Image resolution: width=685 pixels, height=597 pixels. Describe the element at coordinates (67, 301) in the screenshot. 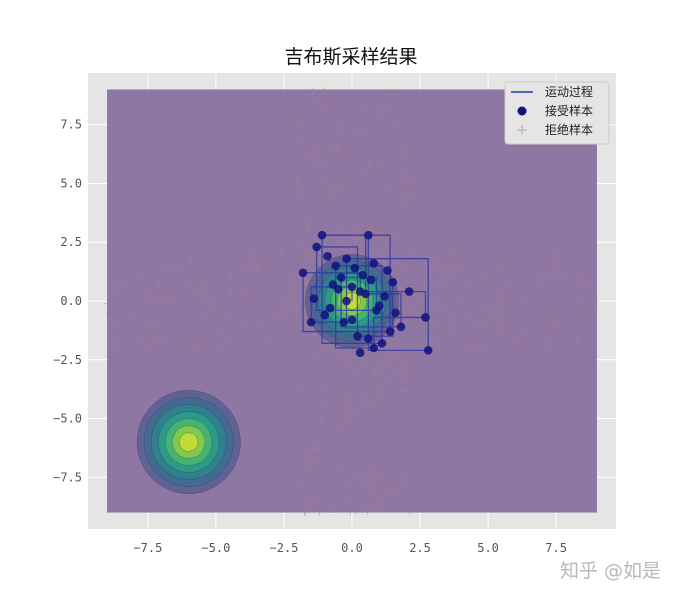

I see `y-tick-labels: −7.5 −5.0 −2.5 0.0 2.5 5.0 7.5` at that location.